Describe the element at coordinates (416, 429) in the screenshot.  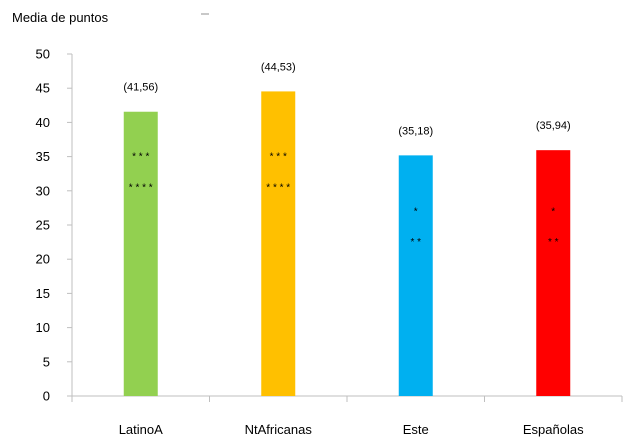
I see `category-label: Este` at that location.